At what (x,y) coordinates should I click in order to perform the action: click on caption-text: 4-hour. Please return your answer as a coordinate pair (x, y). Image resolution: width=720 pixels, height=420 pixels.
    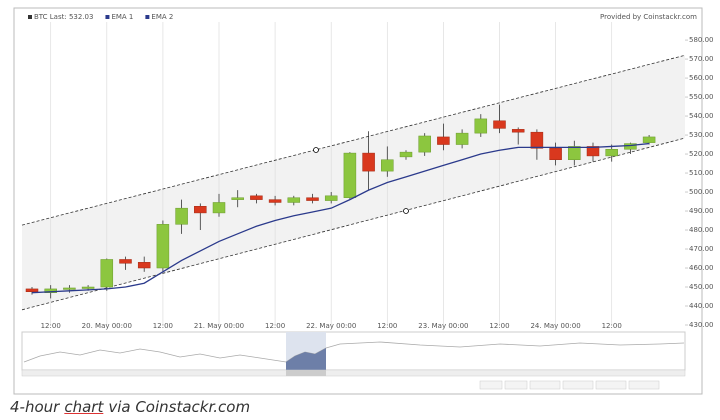
    Looking at the image, I should click on (35, 407).